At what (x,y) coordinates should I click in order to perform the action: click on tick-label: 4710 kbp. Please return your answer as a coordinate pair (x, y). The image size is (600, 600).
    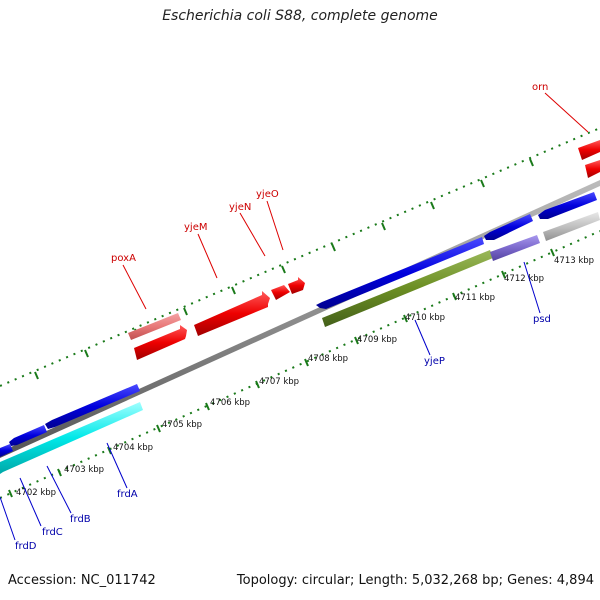
    Looking at the image, I should click on (425, 318).